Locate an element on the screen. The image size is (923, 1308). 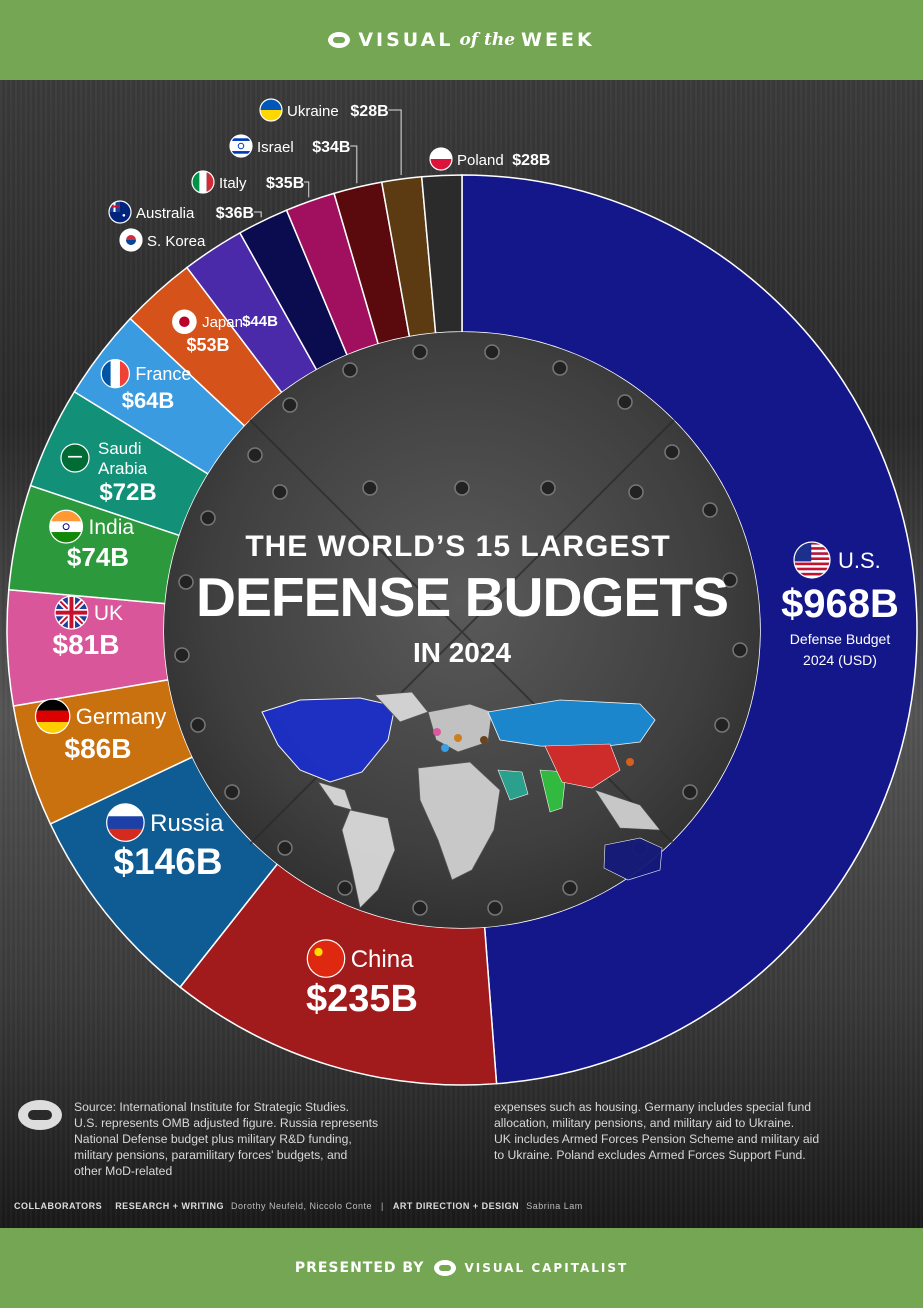
jp-flag-icon is located at coordinates (184, 322).